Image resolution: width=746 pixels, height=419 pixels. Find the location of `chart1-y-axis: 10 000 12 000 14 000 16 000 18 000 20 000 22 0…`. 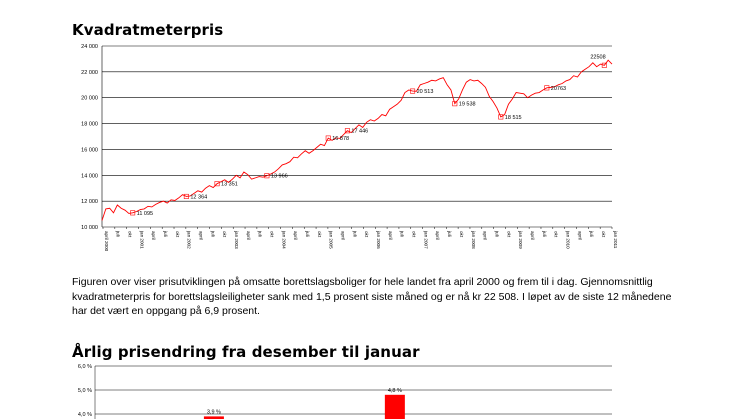

chart1-y-axis: 10 000 12 000 14 000 16 000 18 000 20 000 22 0… is located at coordinates (89, 137).